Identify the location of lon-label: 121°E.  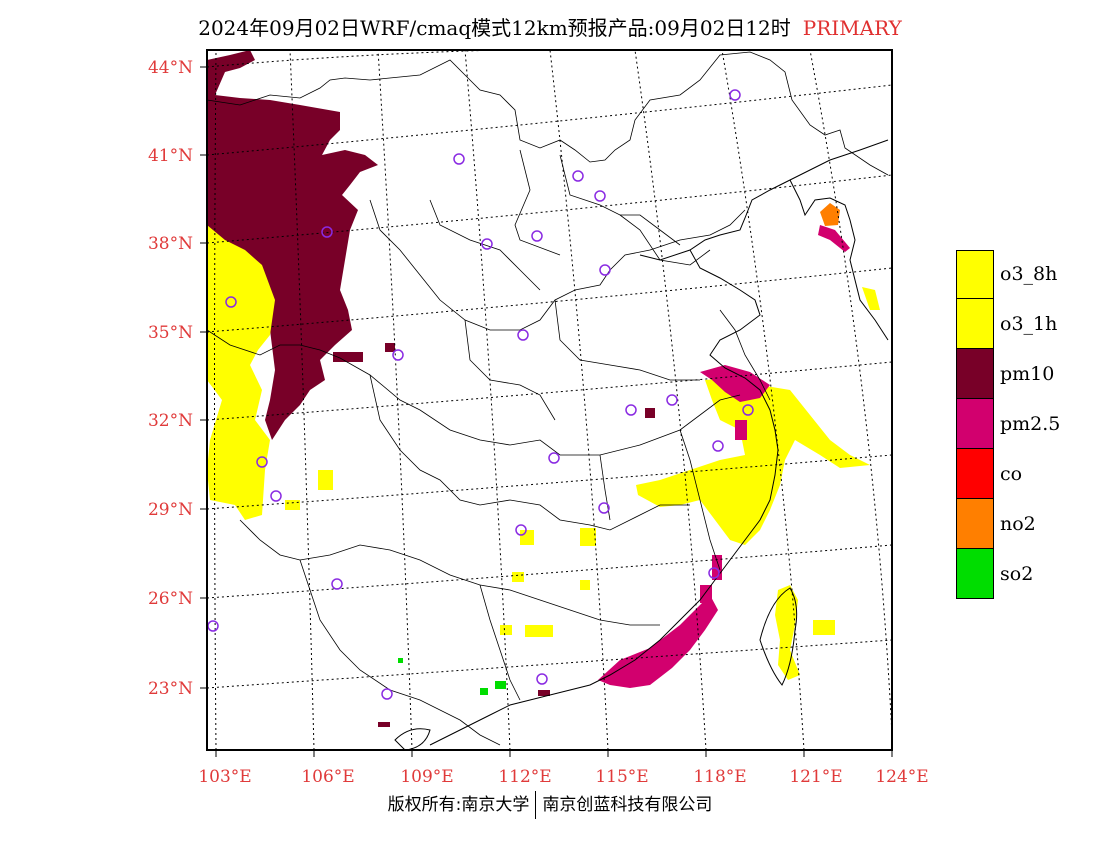
(815, 777).